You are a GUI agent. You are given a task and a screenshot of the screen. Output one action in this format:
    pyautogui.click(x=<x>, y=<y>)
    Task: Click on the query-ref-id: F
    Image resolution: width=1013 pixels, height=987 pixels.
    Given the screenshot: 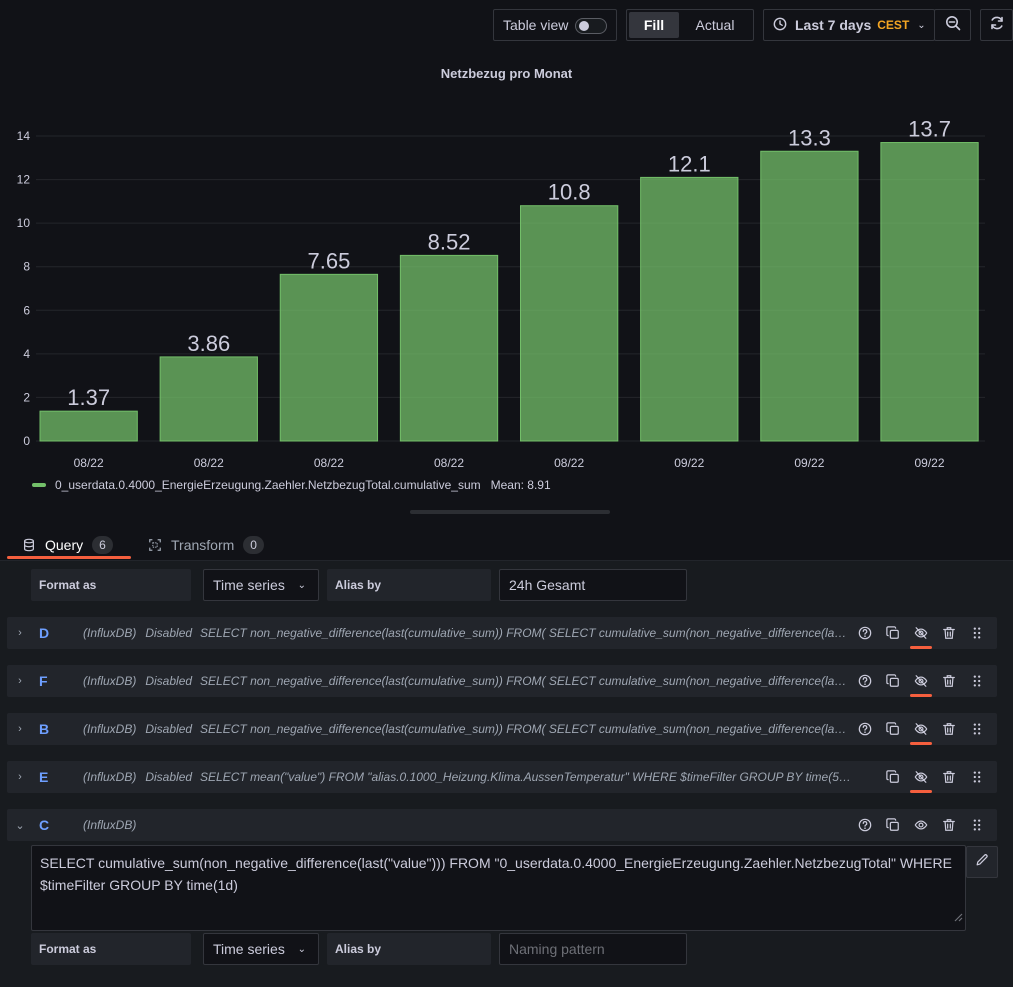 What is the action you would take?
    pyautogui.click(x=43, y=681)
    